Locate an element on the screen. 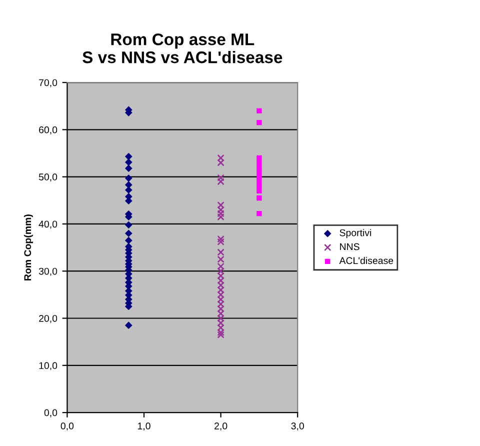 The width and height of the screenshot is (480, 446). x-tick-label: 2,0 is located at coordinates (221, 426).